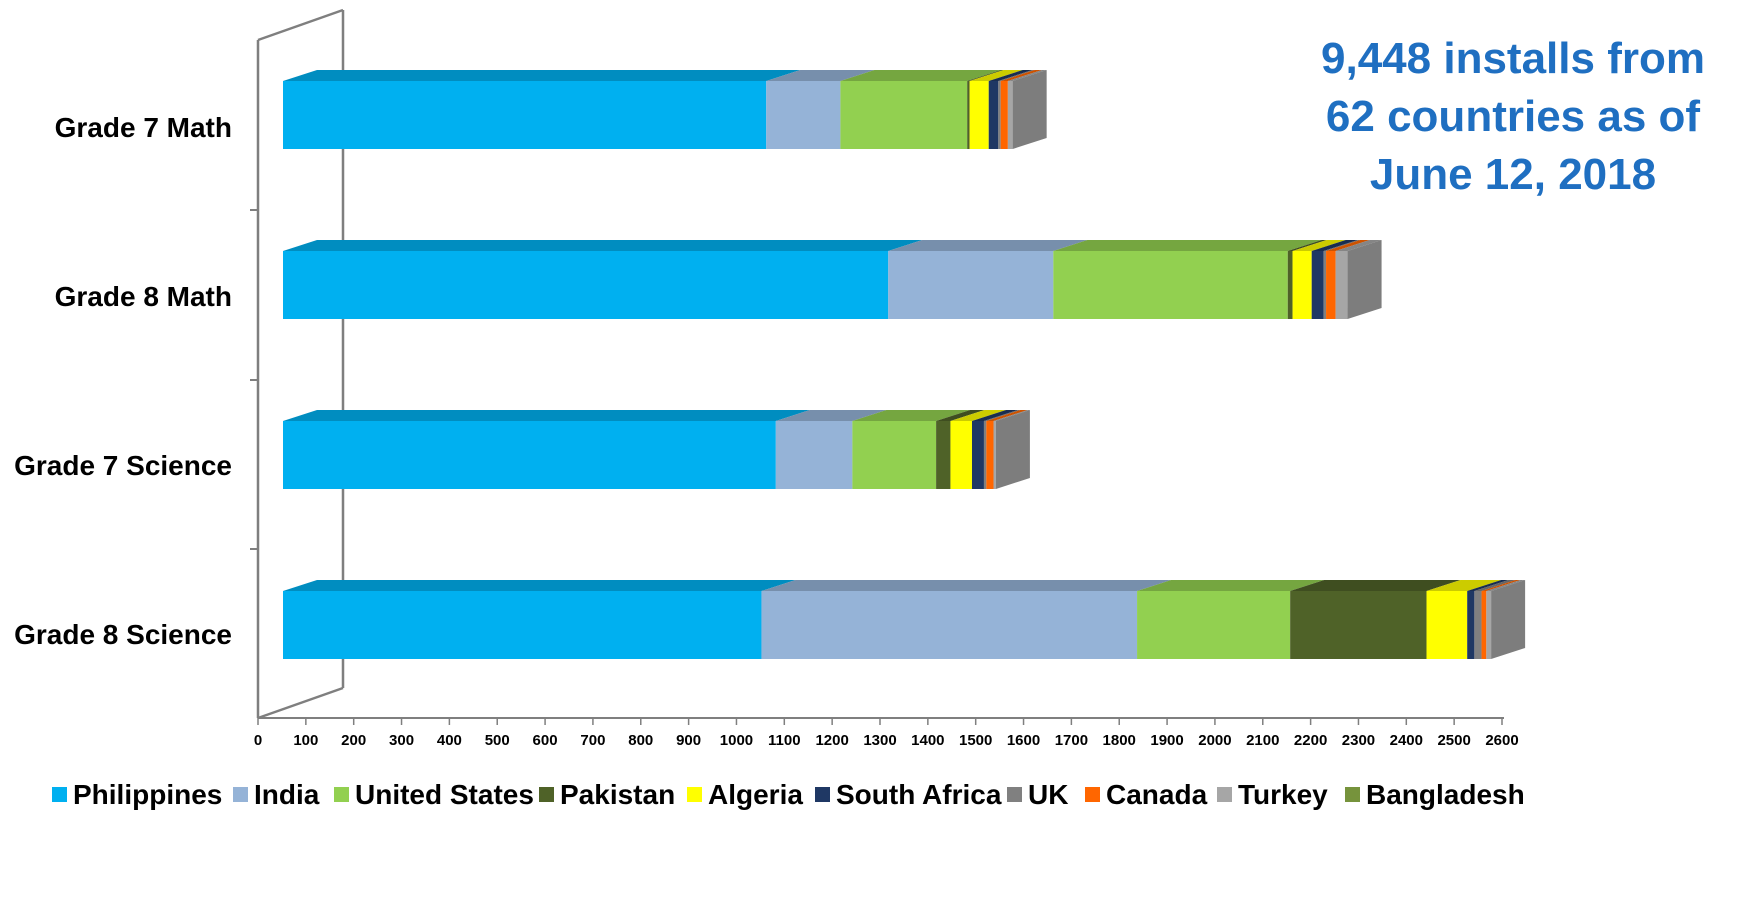 The width and height of the screenshot is (1748, 902). Describe the element at coordinates (1453, 740) in the screenshot. I see `x-tick-label: 2500` at that location.